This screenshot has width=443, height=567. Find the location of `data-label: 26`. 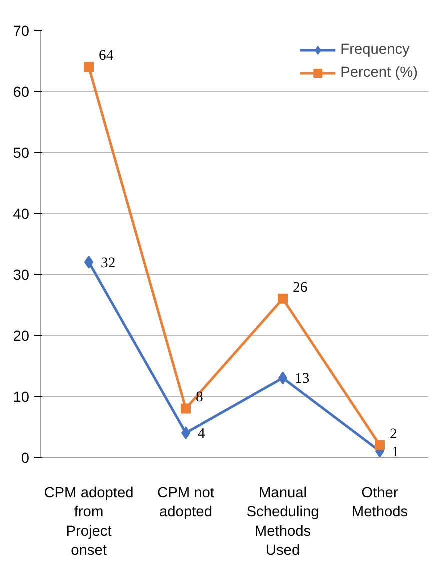

data-label: 26 is located at coordinates (300, 288).